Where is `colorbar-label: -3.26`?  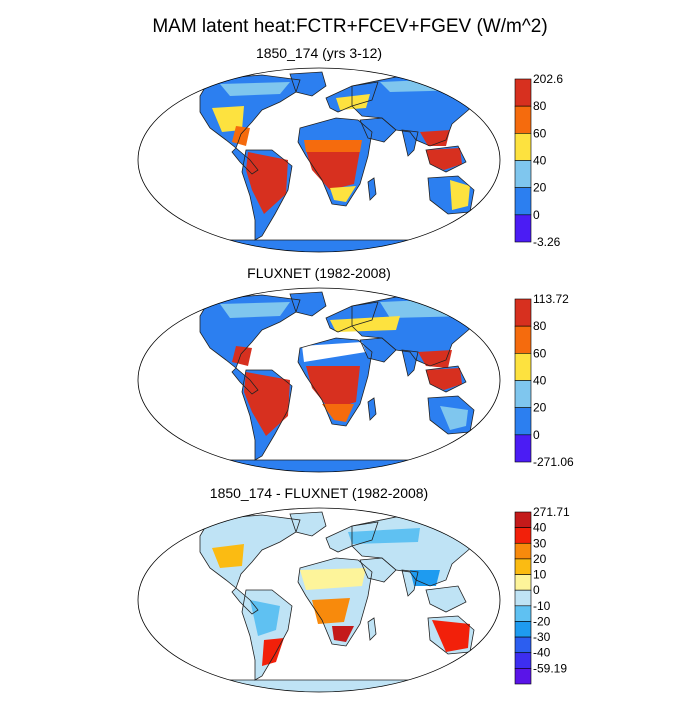
colorbar-label: -3.26 is located at coordinates (547, 242).